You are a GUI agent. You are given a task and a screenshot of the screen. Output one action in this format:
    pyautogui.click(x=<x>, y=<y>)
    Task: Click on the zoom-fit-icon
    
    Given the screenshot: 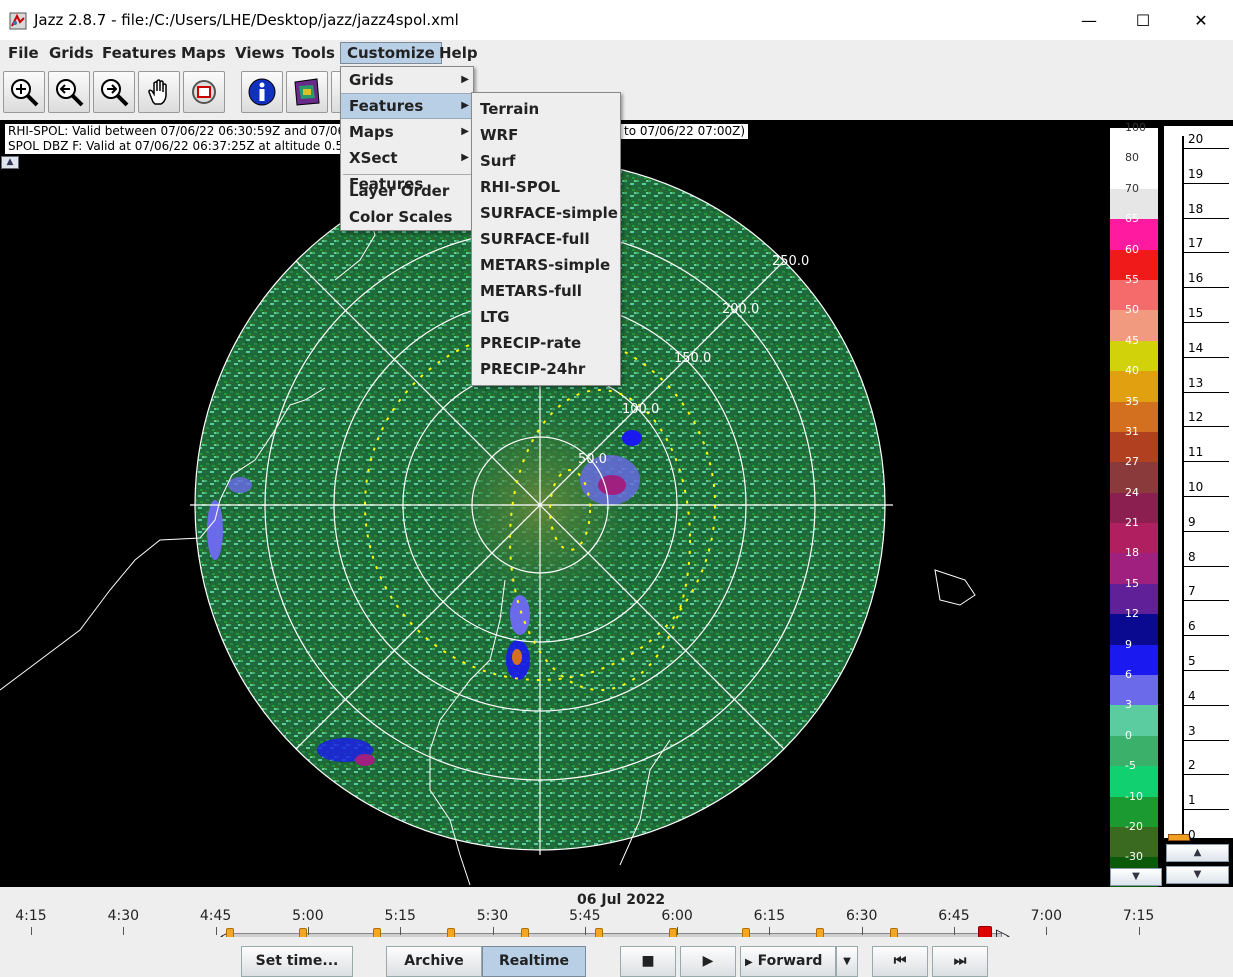 What is the action you would take?
    pyautogui.click(x=115, y=93)
    